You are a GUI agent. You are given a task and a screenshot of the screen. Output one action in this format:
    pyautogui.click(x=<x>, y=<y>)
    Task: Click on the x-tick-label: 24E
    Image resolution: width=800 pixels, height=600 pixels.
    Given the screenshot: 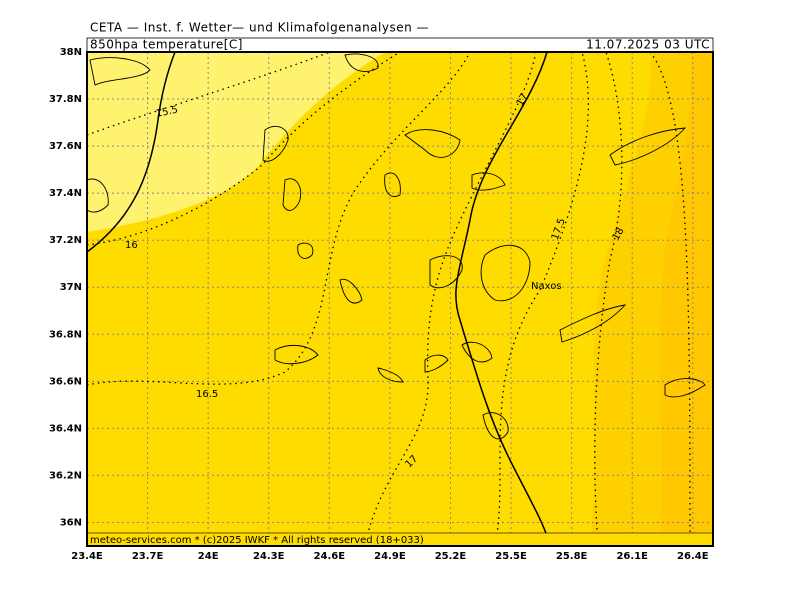 What is the action you would take?
    pyautogui.click(x=208, y=556)
    